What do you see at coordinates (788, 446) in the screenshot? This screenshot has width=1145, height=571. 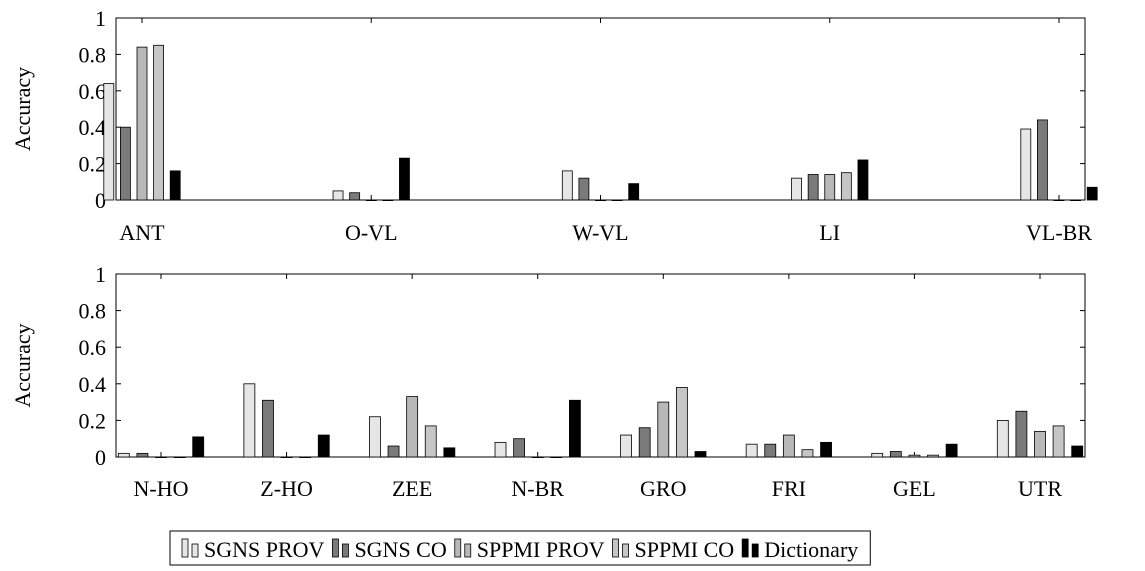 I see `bar-sppmi-prov-fri` at bounding box center [788, 446].